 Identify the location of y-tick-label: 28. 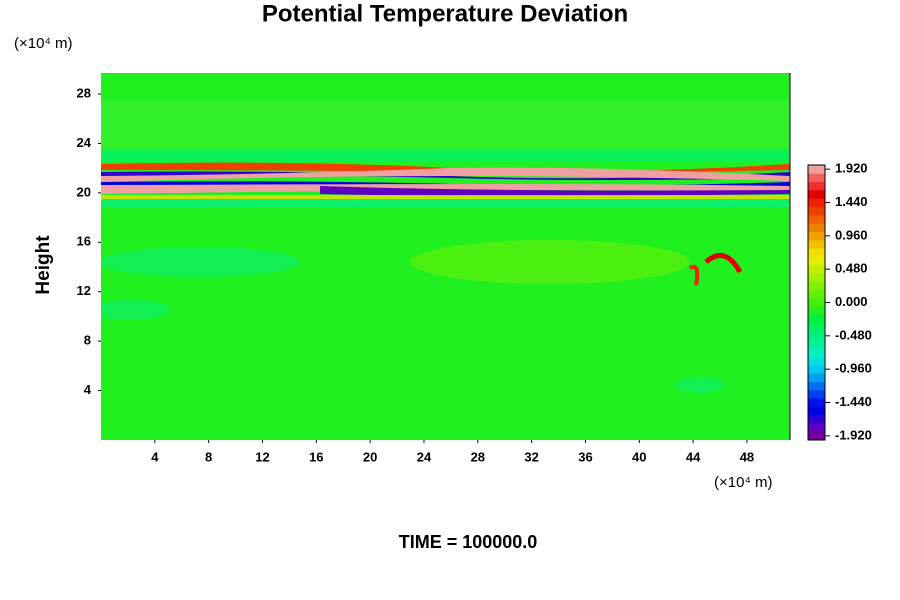
(84, 92).